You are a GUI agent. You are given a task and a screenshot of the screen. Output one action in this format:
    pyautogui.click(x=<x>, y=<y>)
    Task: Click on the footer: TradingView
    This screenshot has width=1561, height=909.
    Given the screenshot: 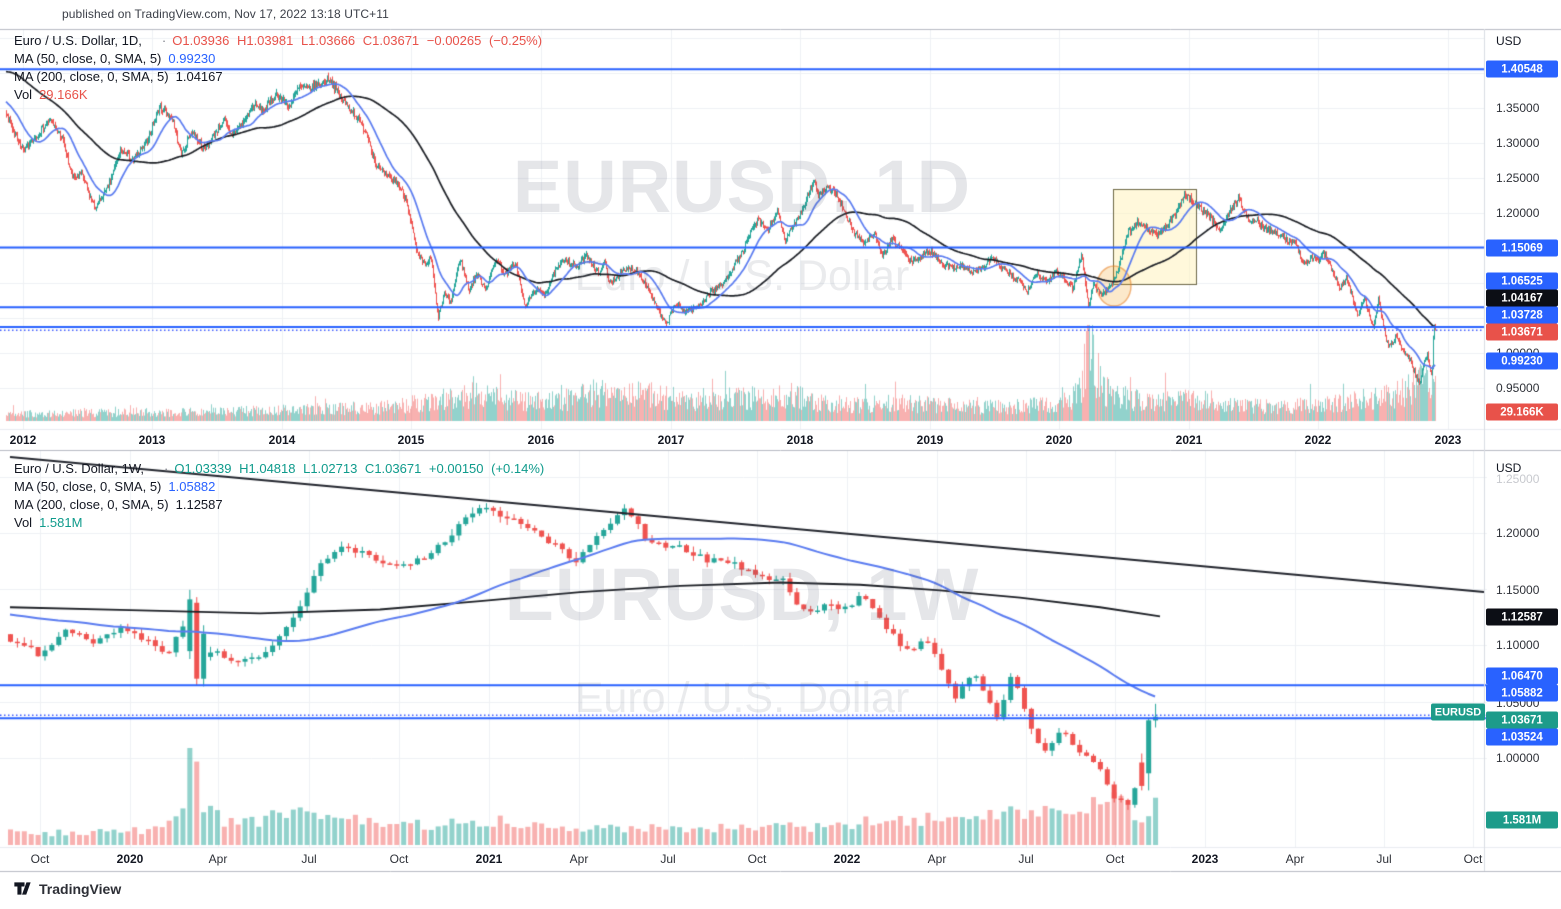 What is the action you would take?
    pyautogui.click(x=67, y=888)
    